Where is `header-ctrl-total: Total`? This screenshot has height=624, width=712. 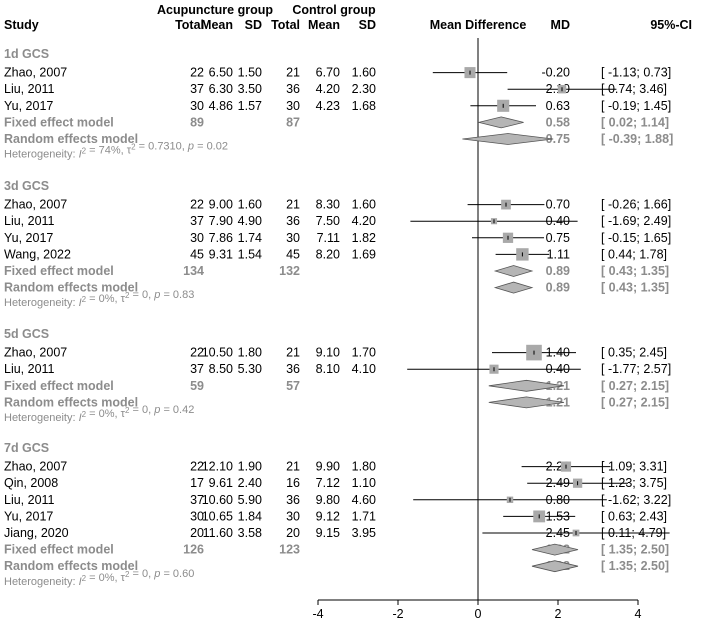 header-ctrl-total: Total is located at coordinates (285, 25).